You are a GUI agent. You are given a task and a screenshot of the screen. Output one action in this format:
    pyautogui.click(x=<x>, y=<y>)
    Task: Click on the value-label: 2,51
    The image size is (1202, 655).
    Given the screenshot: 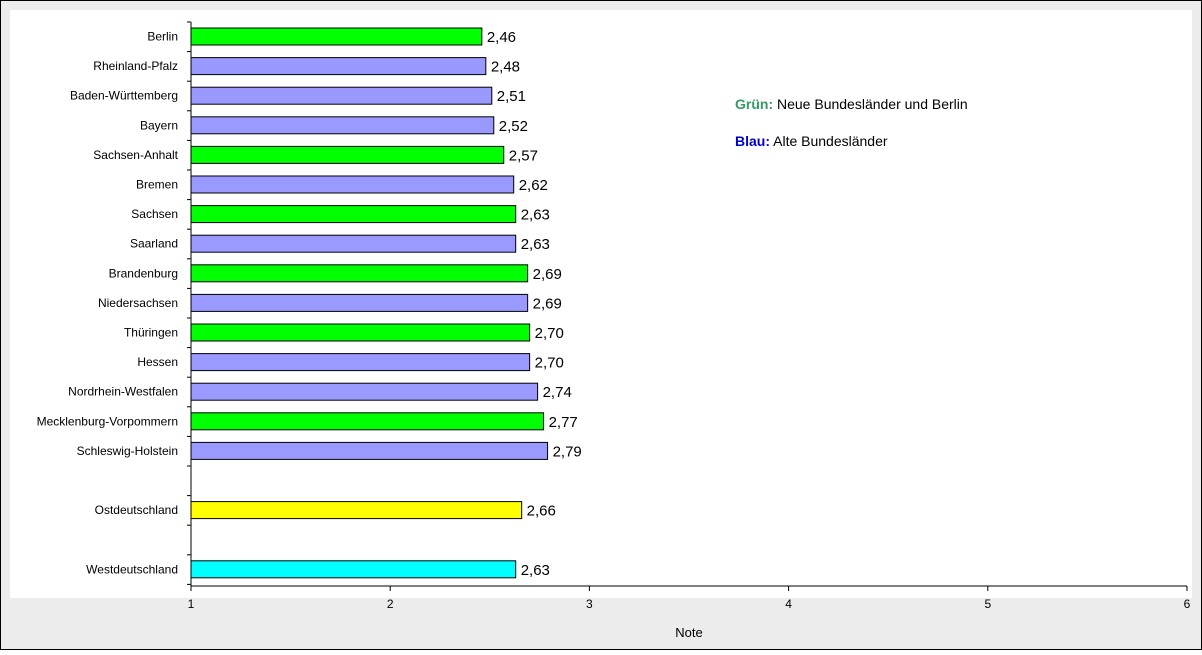 What is the action you would take?
    pyautogui.click(x=511, y=96)
    